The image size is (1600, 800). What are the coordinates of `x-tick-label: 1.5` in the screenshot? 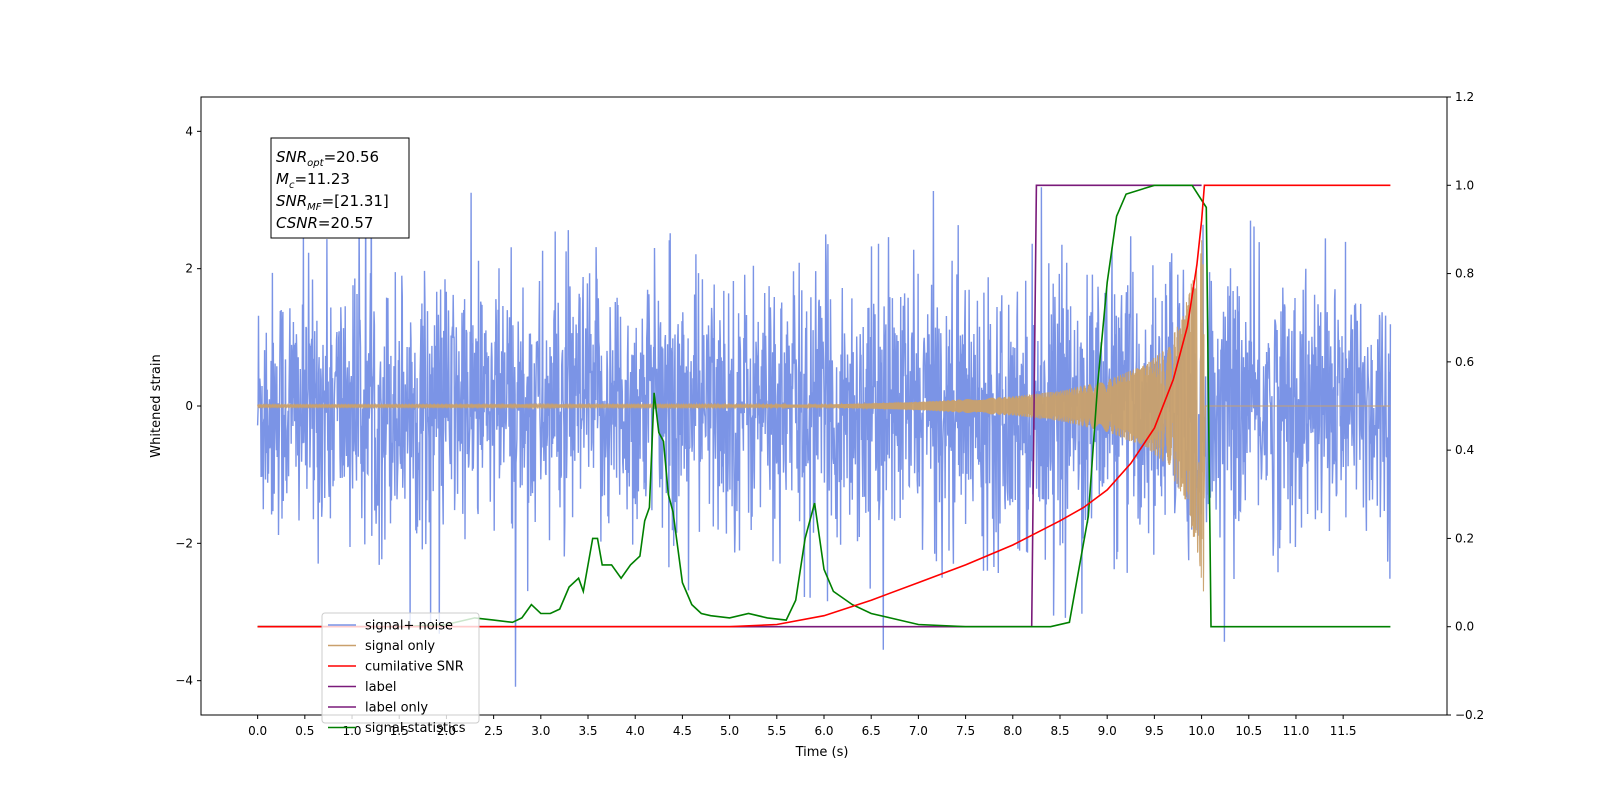 It's located at (399, 731).